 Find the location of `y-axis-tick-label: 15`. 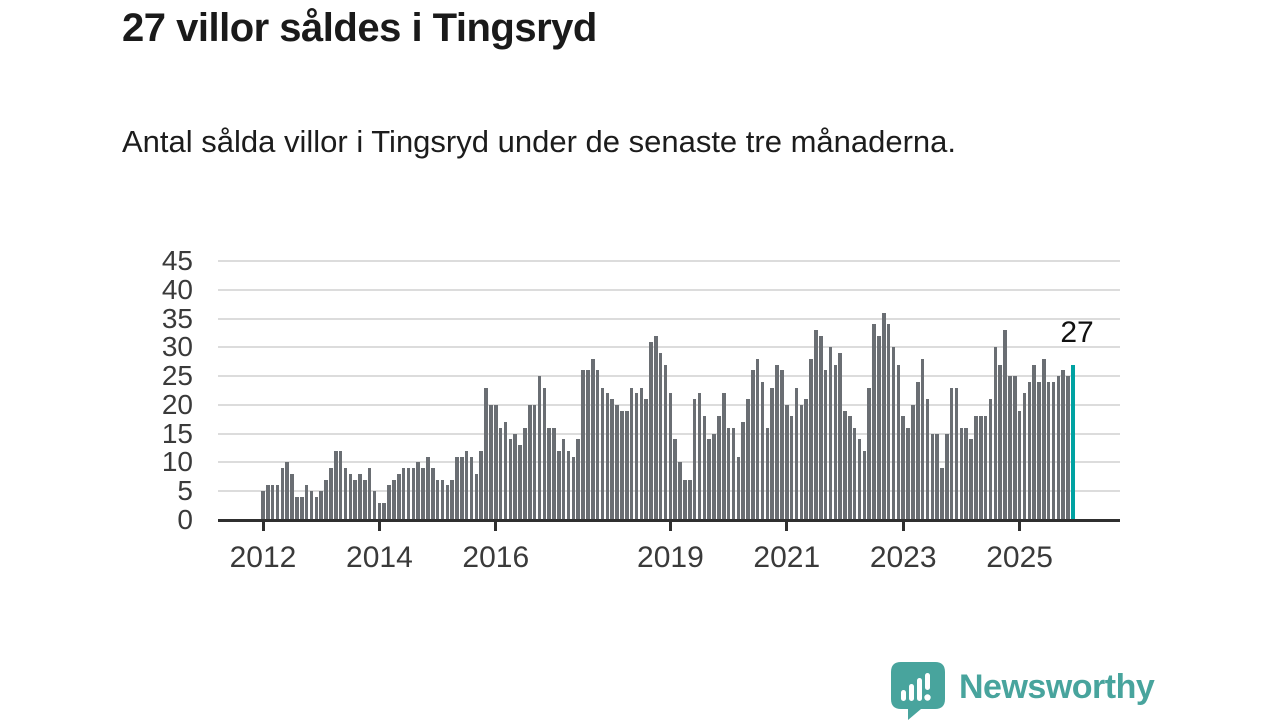

y-axis-tick-label: 15 is located at coordinates (177, 433).